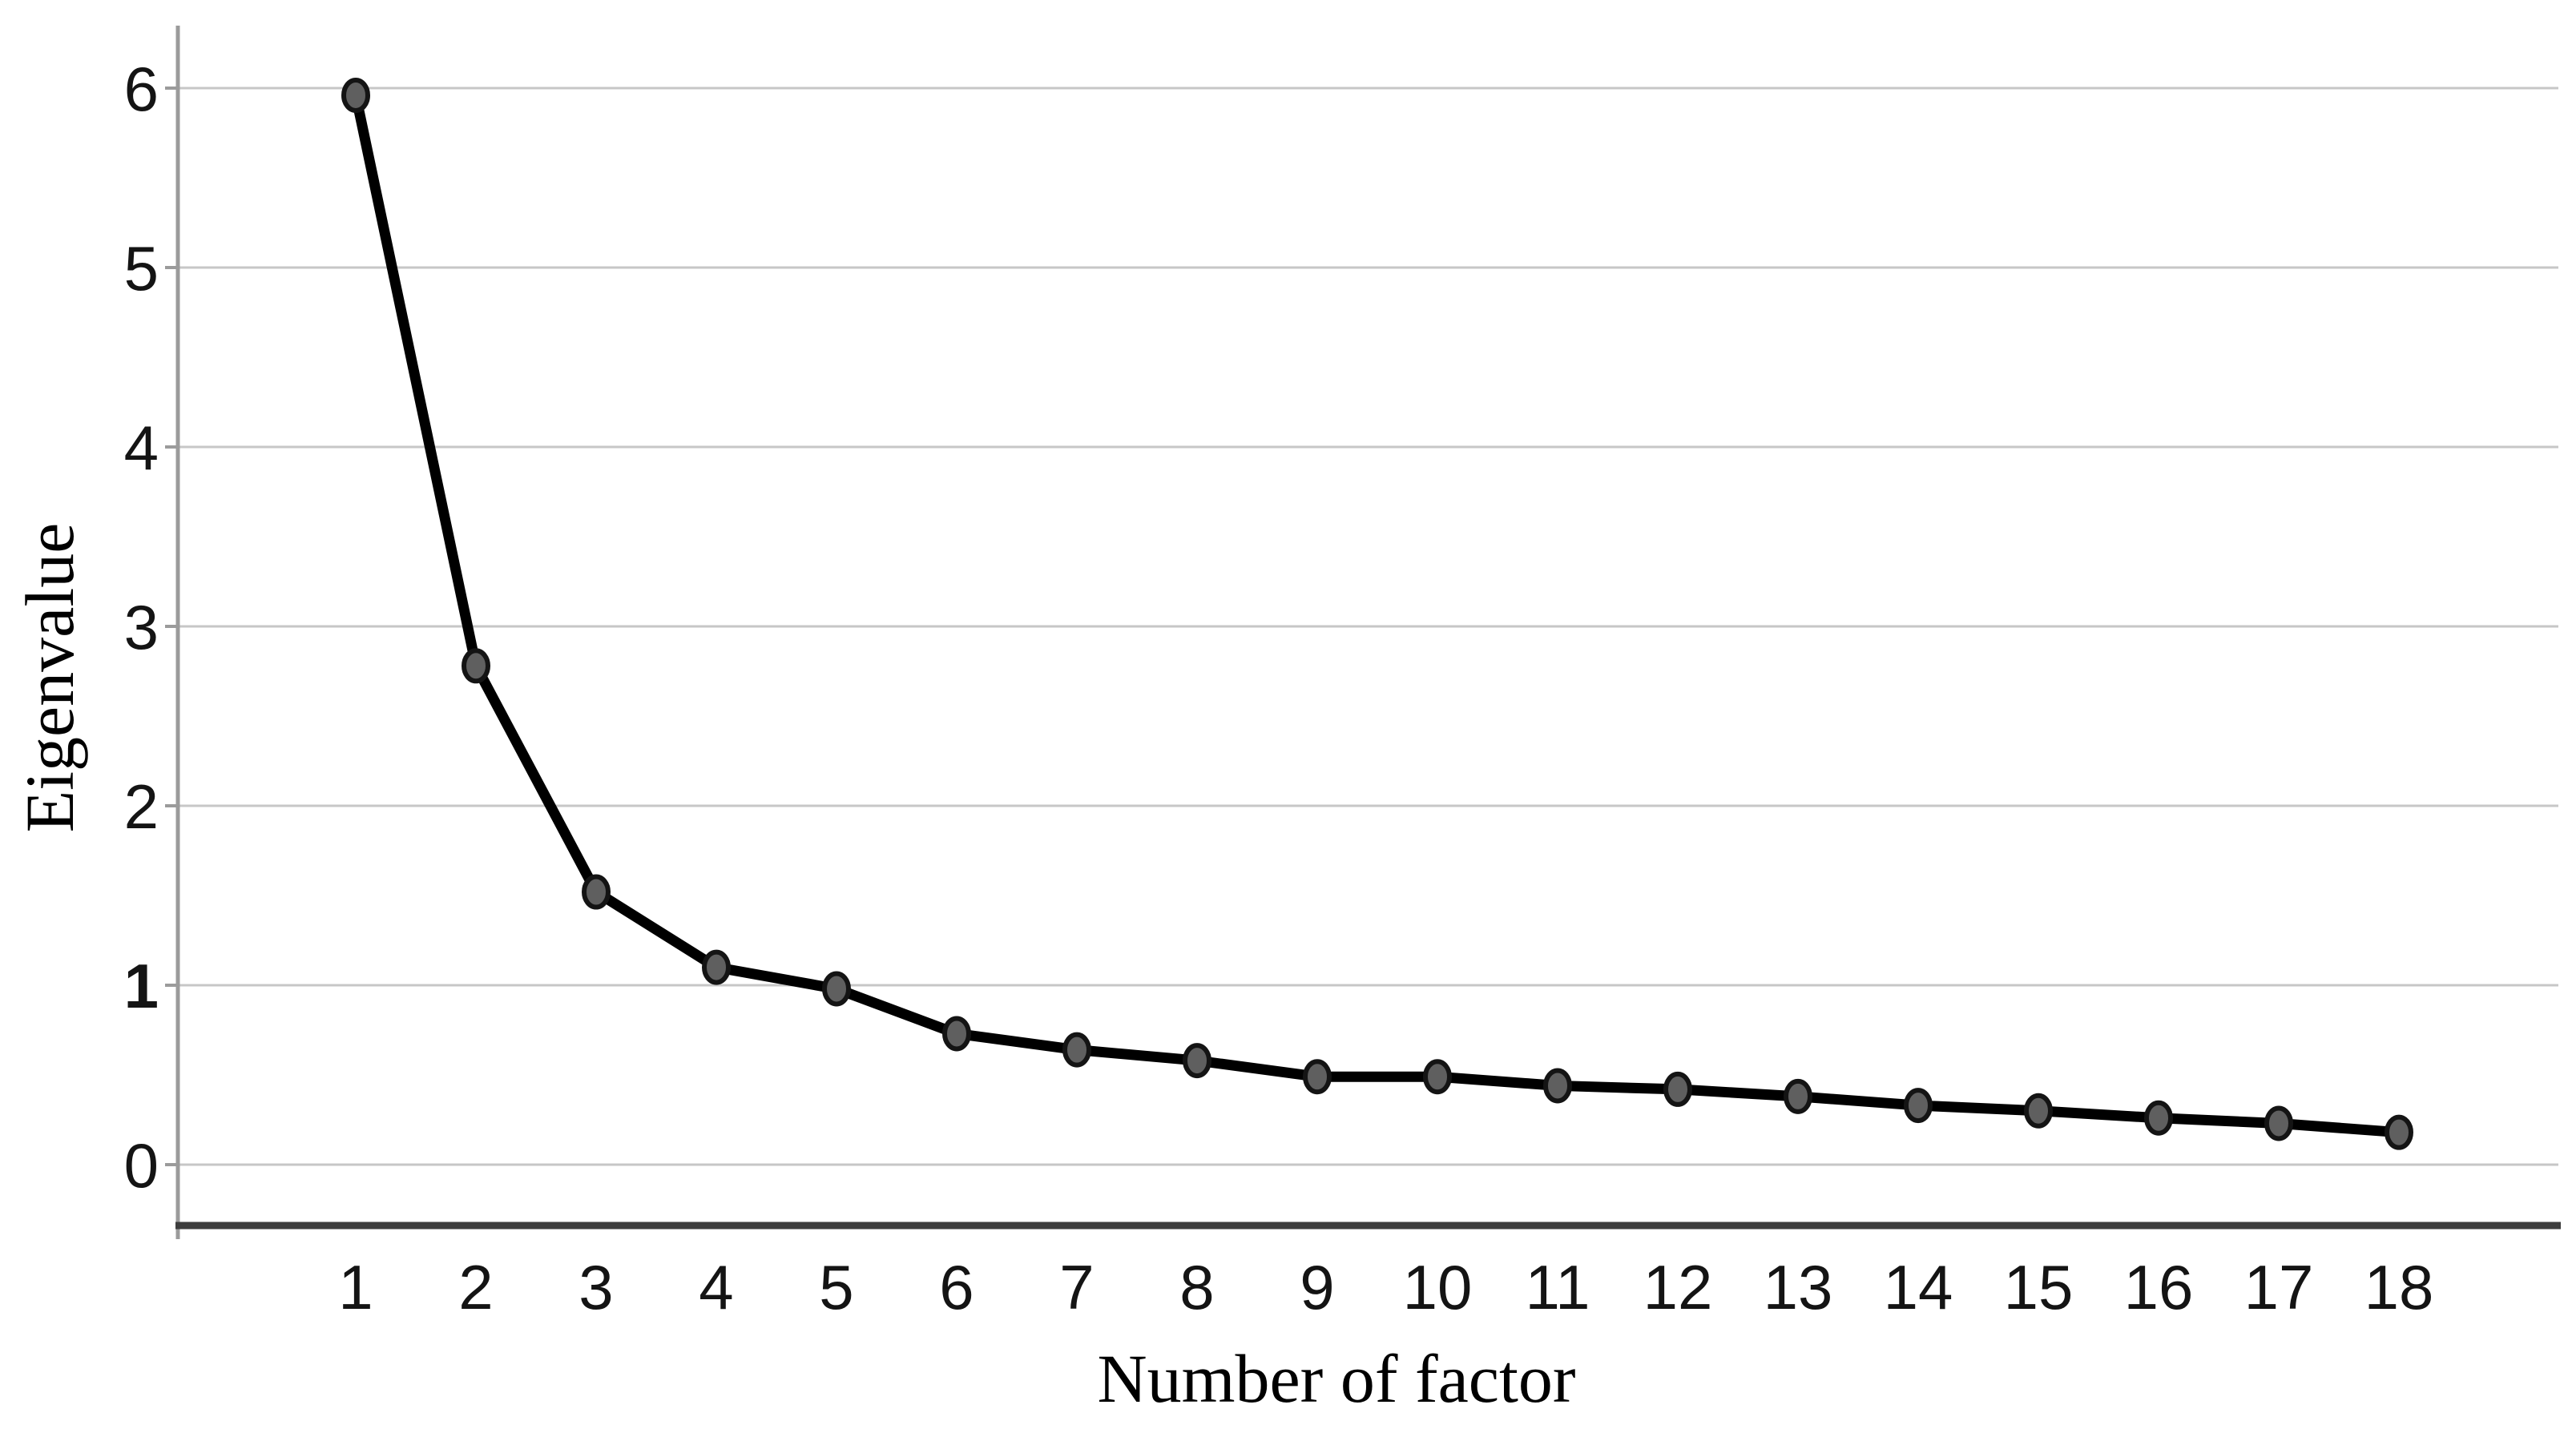 Image resolution: width=2576 pixels, height=1445 pixels. I want to click on y-axis-title: Eigenvalue, so click(49, 677).